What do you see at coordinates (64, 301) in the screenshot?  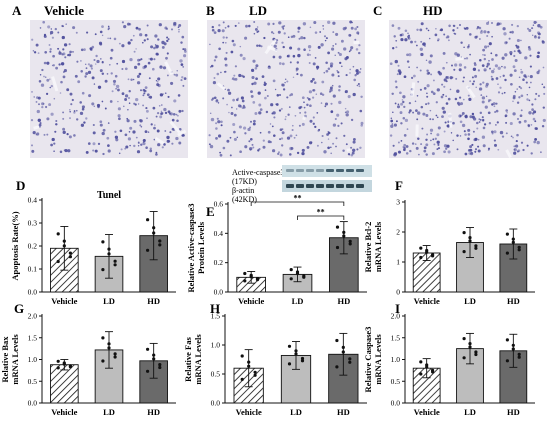 I see `x-tick-label: Vehicle` at bounding box center [64, 301].